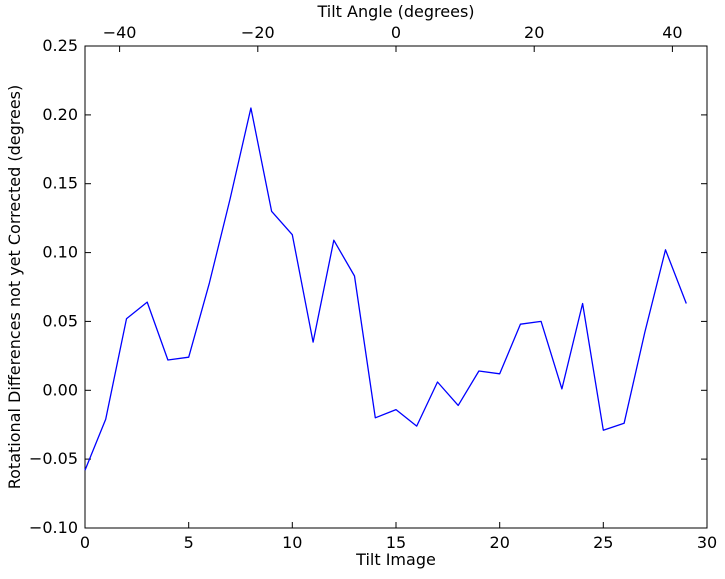 The width and height of the screenshot is (725, 579). What do you see at coordinates (603, 542) in the screenshot?
I see `x-tick-label: 25` at bounding box center [603, 542].